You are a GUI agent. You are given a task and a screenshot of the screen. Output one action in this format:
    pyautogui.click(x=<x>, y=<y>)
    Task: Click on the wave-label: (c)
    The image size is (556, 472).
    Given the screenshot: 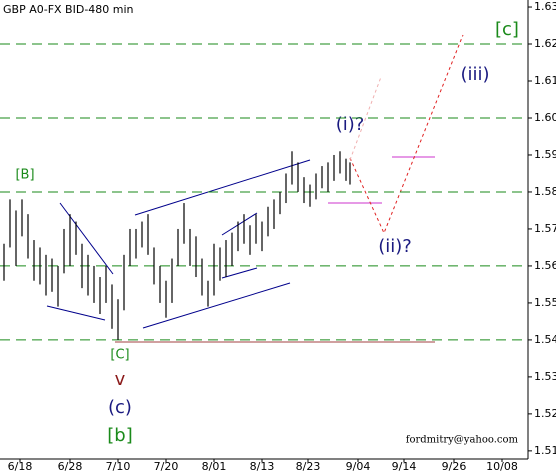 What is the action you would take?
    pyautogui.click(x=120, y=407)
    